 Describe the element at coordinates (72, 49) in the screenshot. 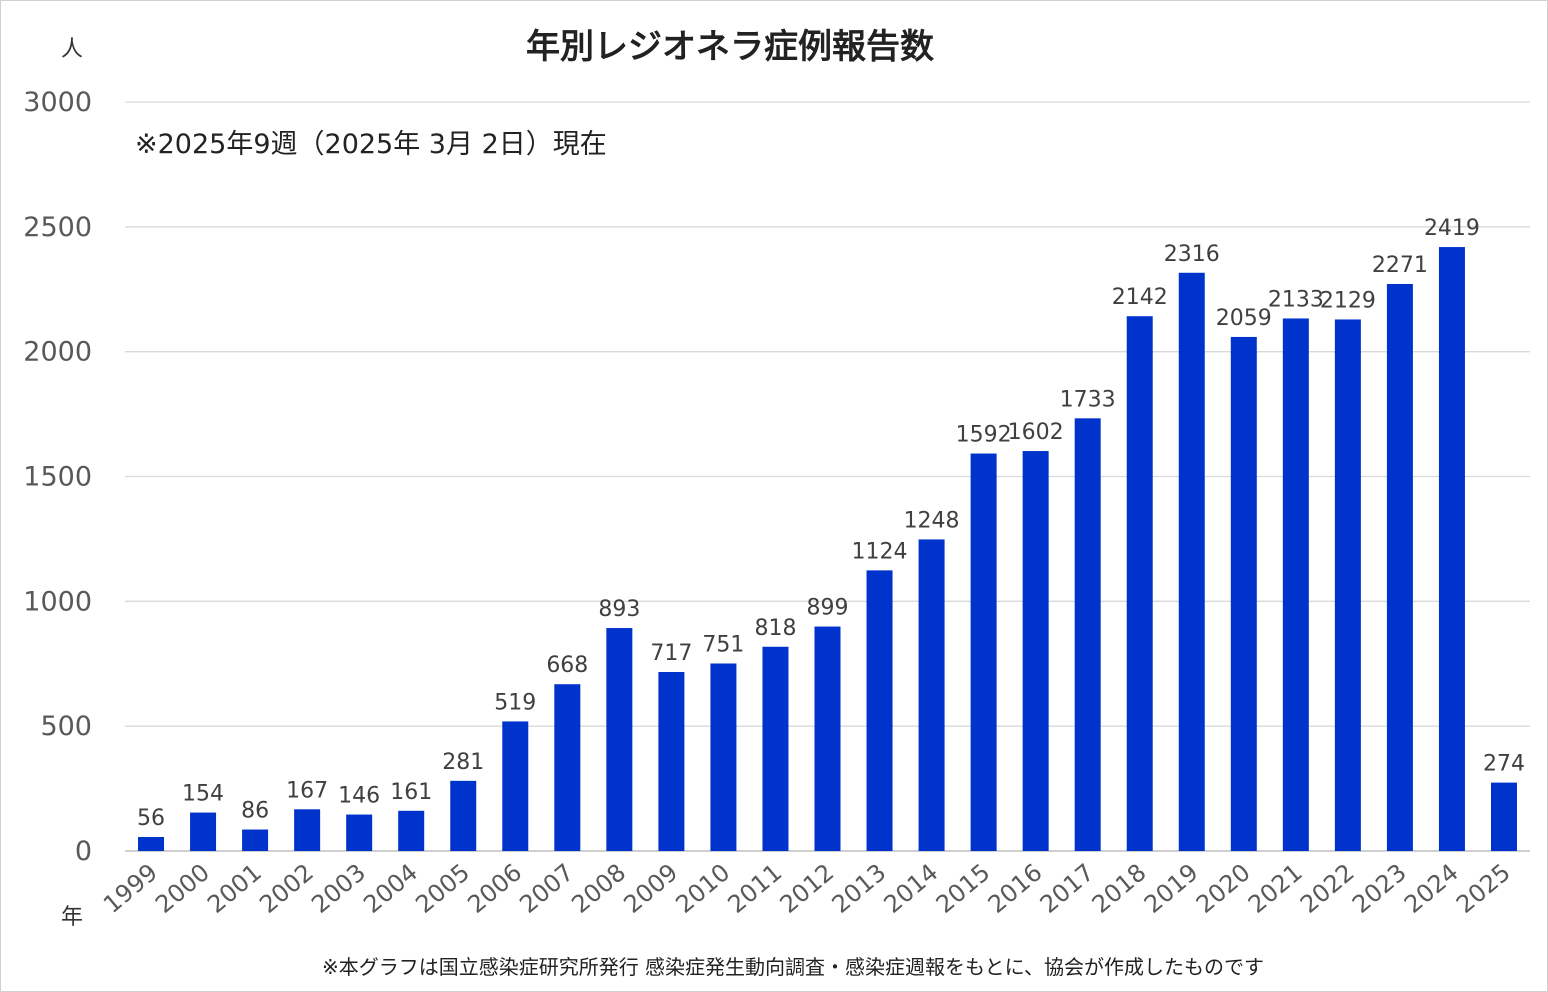

I see `y-axis-unit-label: 人` at that location.